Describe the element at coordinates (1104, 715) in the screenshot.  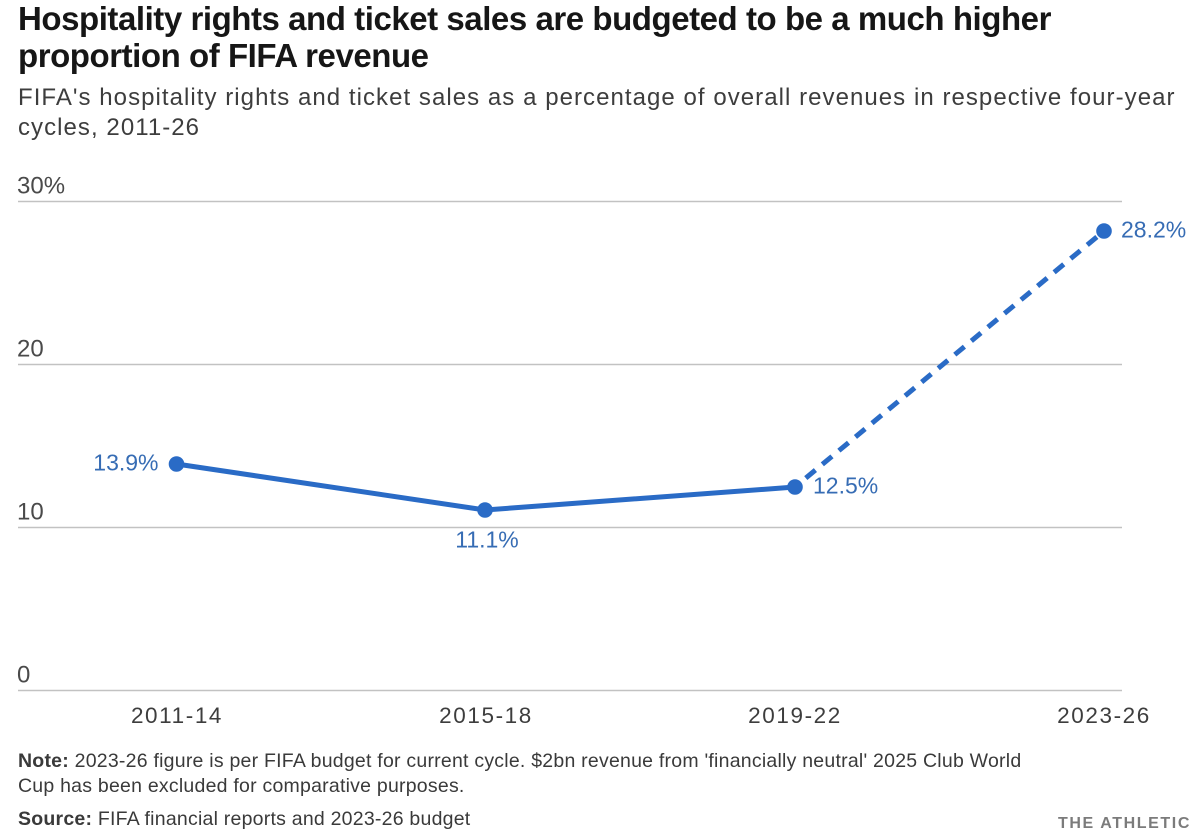
I see `svg-text: 2023-26` at that location.